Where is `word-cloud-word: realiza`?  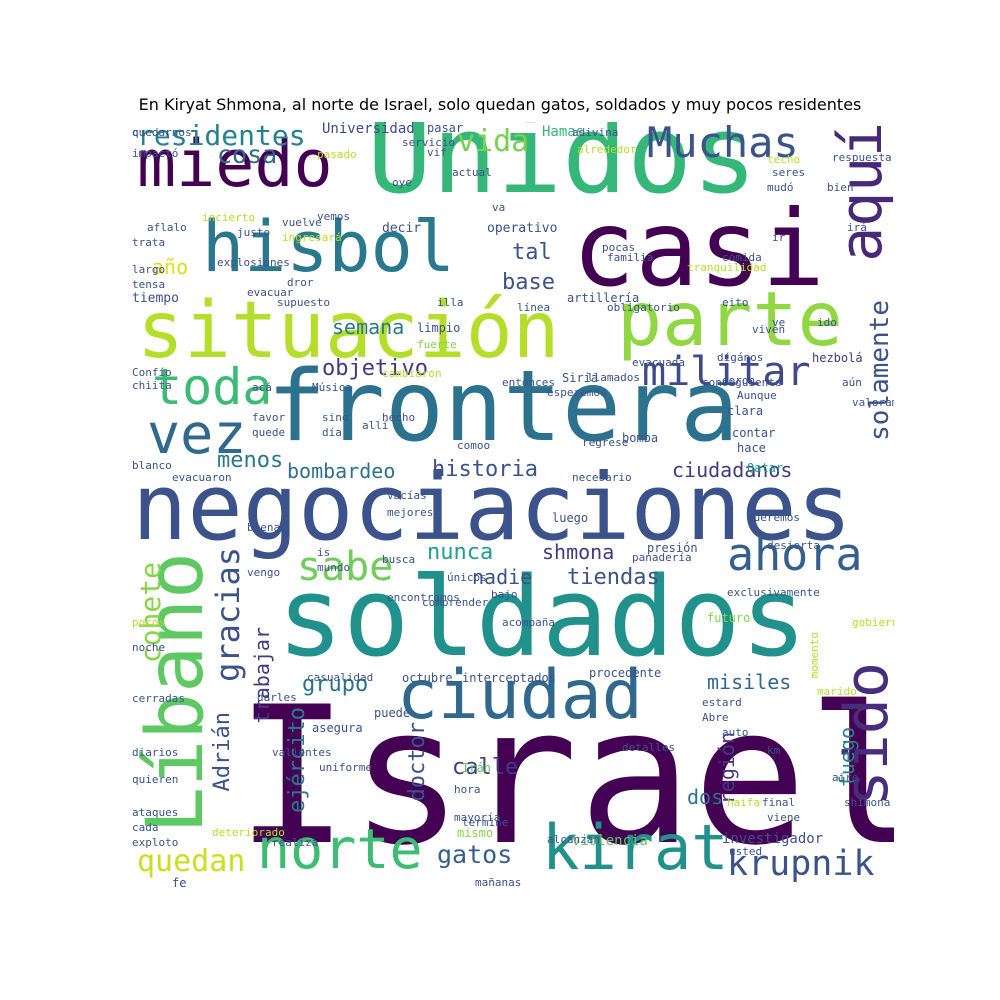
word-cloud-word: realiza is located at coordinates (295, 842).